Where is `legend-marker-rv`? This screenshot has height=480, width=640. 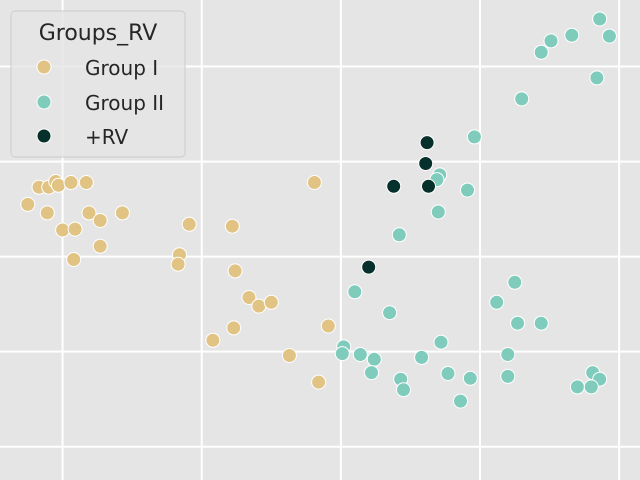
legend-marker-rv is located at coordinates (44, 136).